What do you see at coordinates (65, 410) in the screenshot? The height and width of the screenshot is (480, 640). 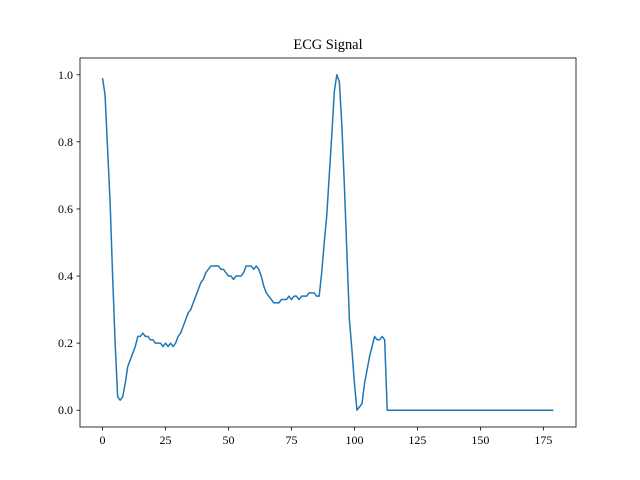 I see `y-tick-label: 0.0` at bounding box center [65, 410].